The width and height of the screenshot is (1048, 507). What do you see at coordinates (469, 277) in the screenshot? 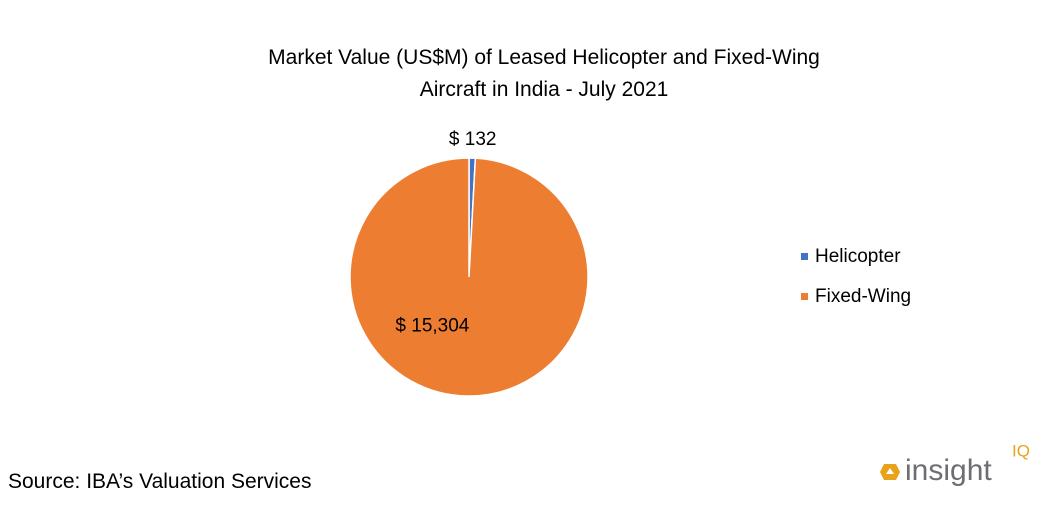
I see `pie-slice` at bounding box center [469, 277].